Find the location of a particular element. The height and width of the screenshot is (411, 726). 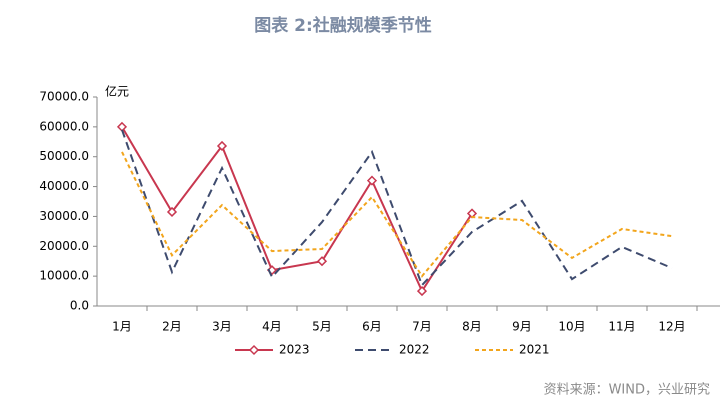

y-tick-label: 60000.0 is located at coordinates (64, 126).